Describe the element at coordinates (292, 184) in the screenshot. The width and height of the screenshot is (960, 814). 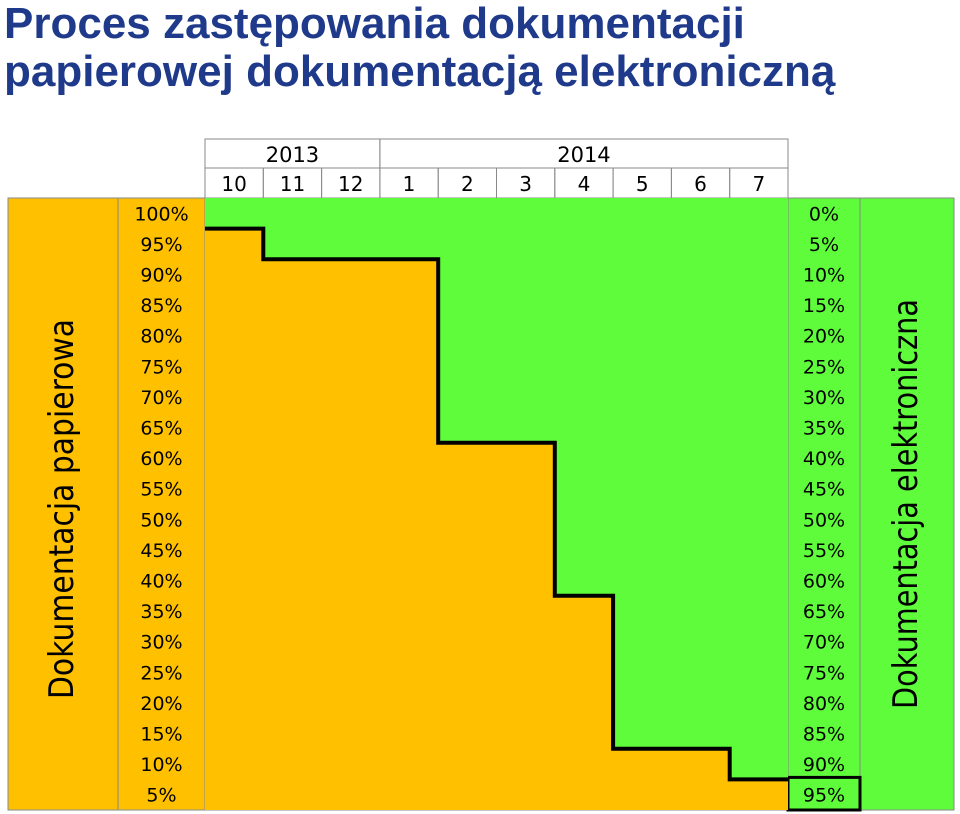
I see `month-label: 11` at that location.